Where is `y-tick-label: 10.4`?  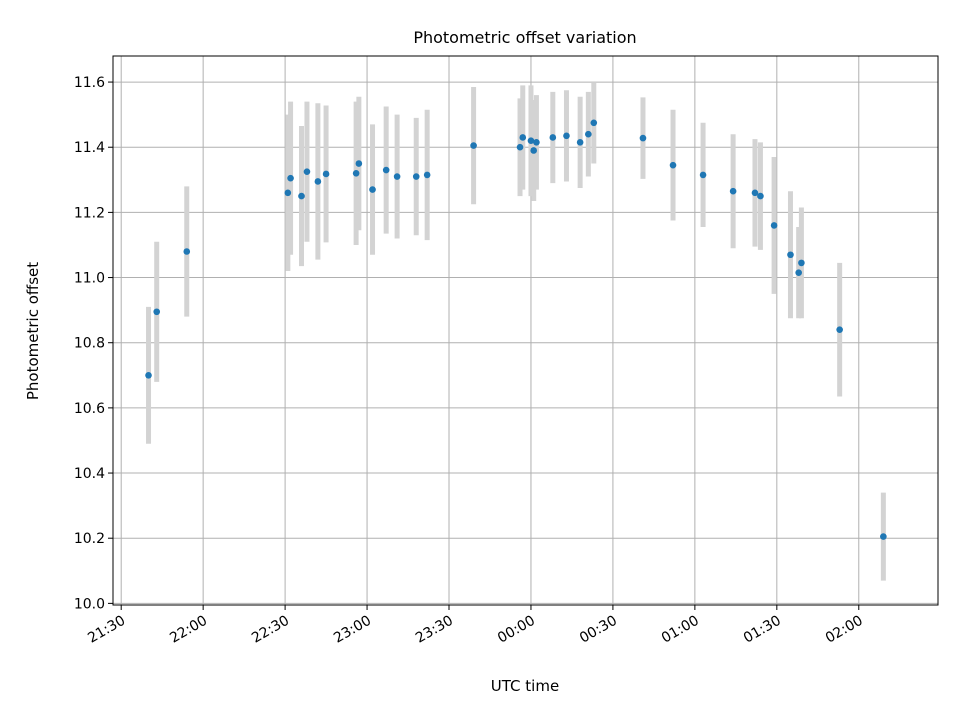
y-tick-label: 10.4 is located at coordinates (89, 474).